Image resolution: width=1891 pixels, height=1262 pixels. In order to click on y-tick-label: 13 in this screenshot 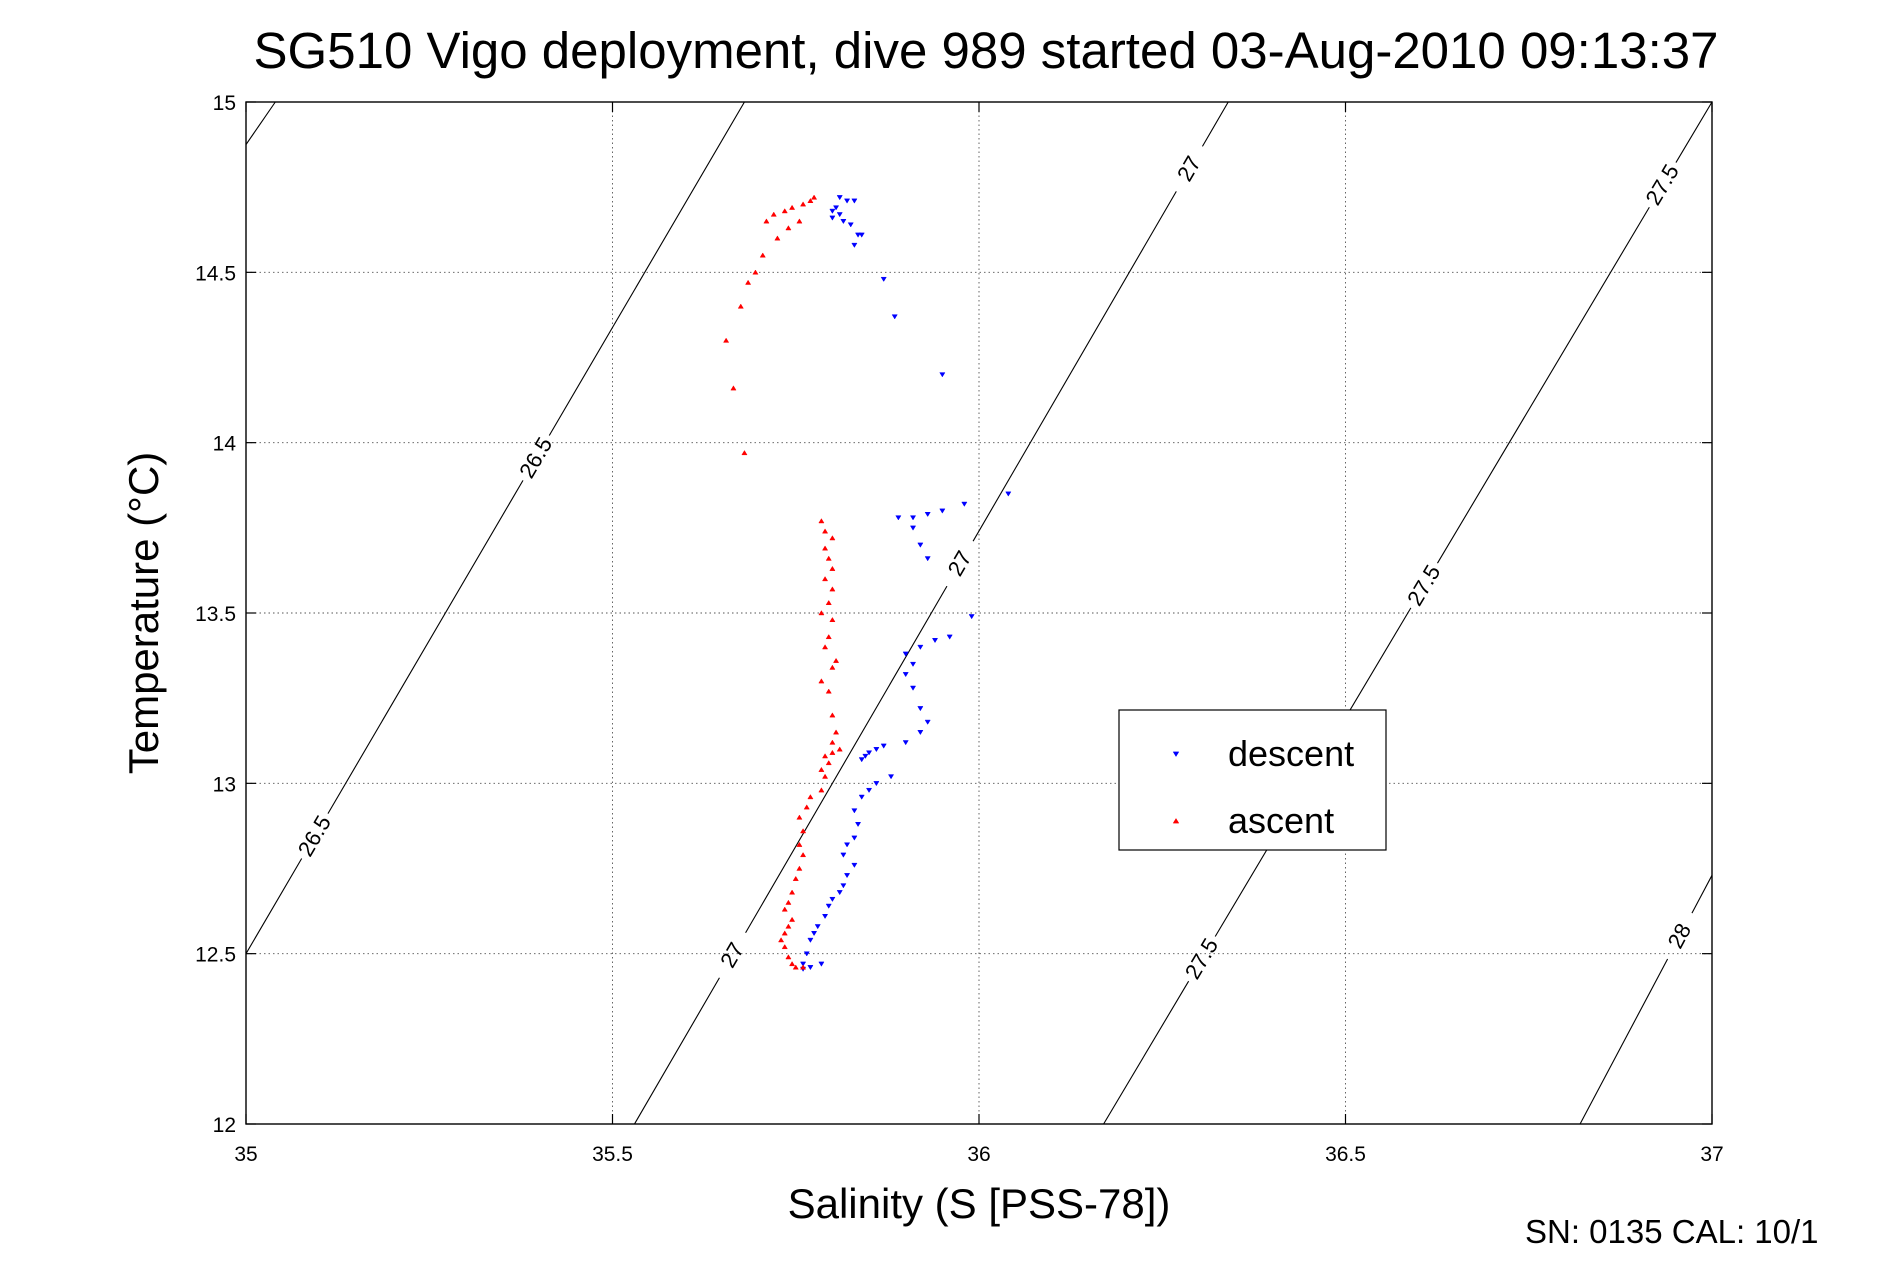, I will do `click(224, 784)`.